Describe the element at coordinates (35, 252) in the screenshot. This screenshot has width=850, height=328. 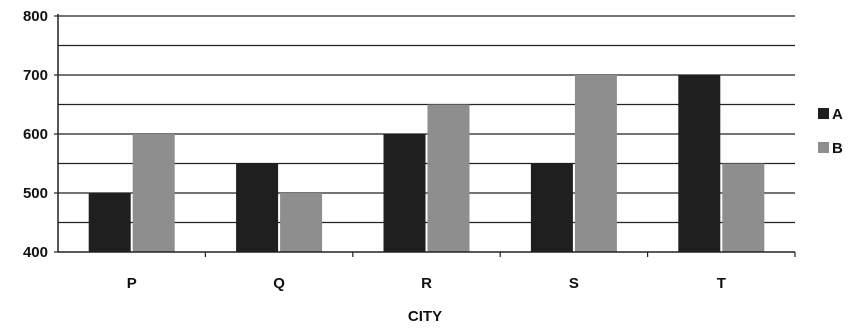
I see `y-tick-label: 400` at that location.